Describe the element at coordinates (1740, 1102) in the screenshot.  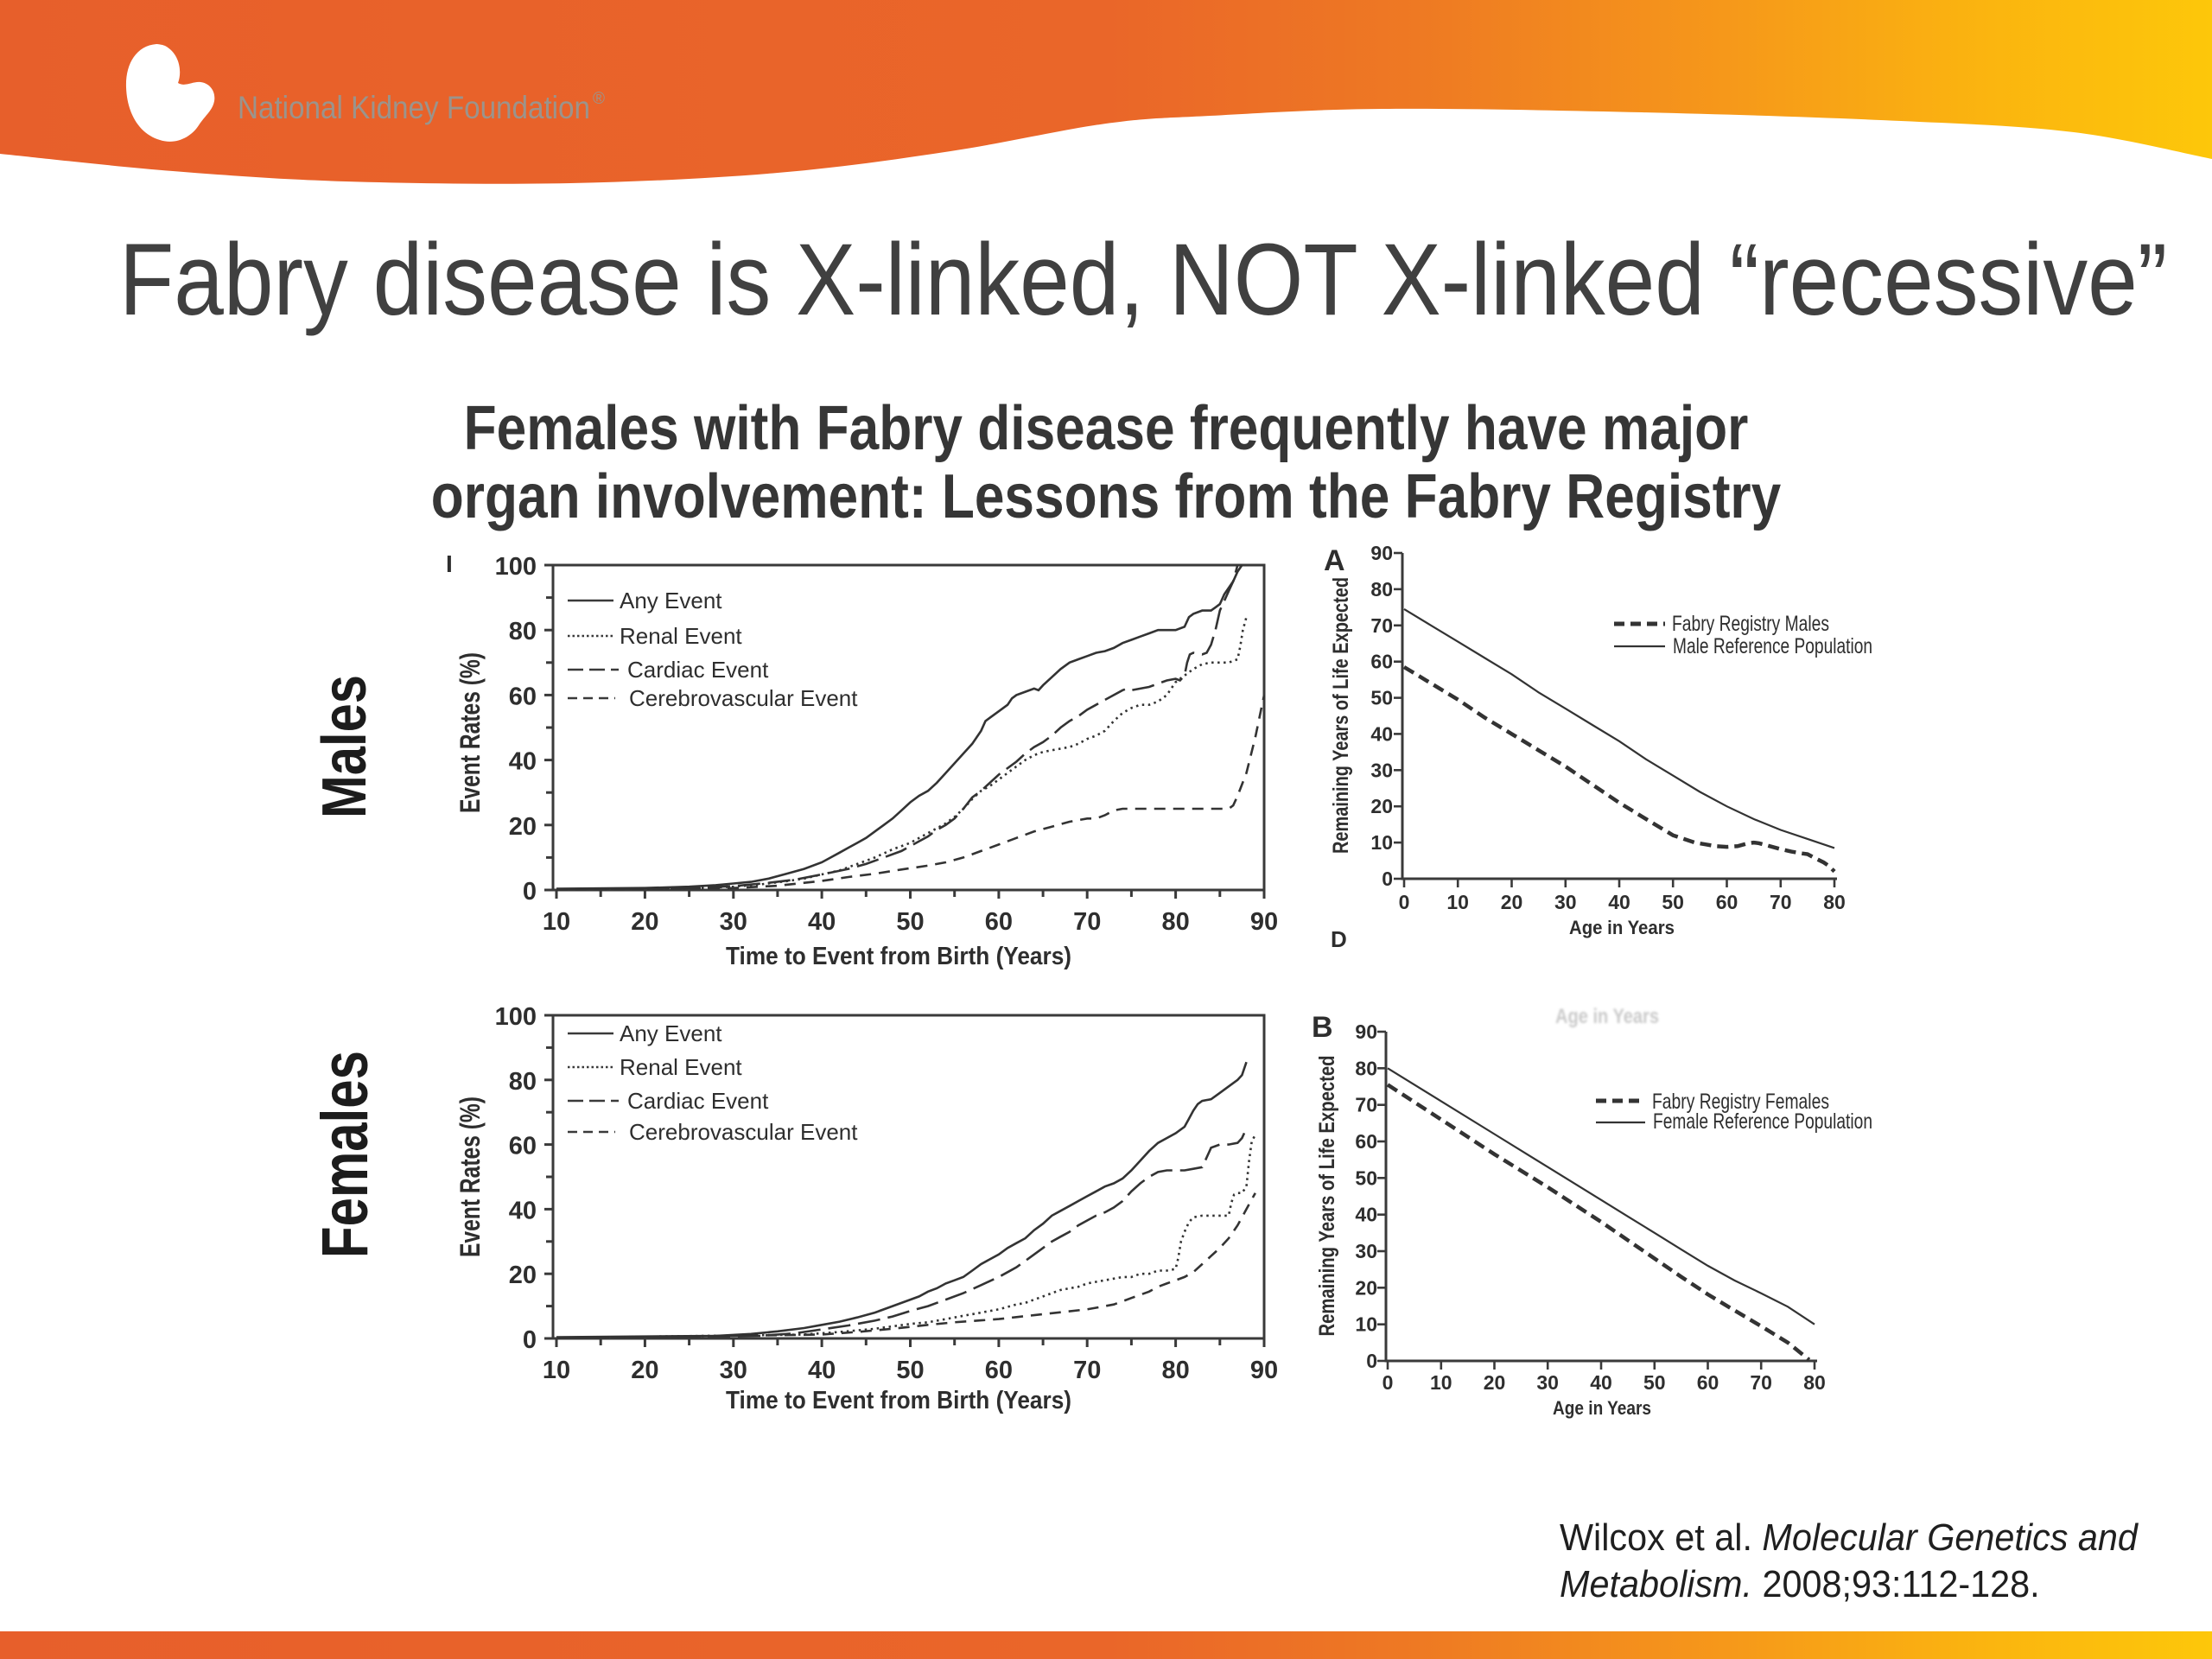
I see `svg-text: Fabry Registry Females` at that location.